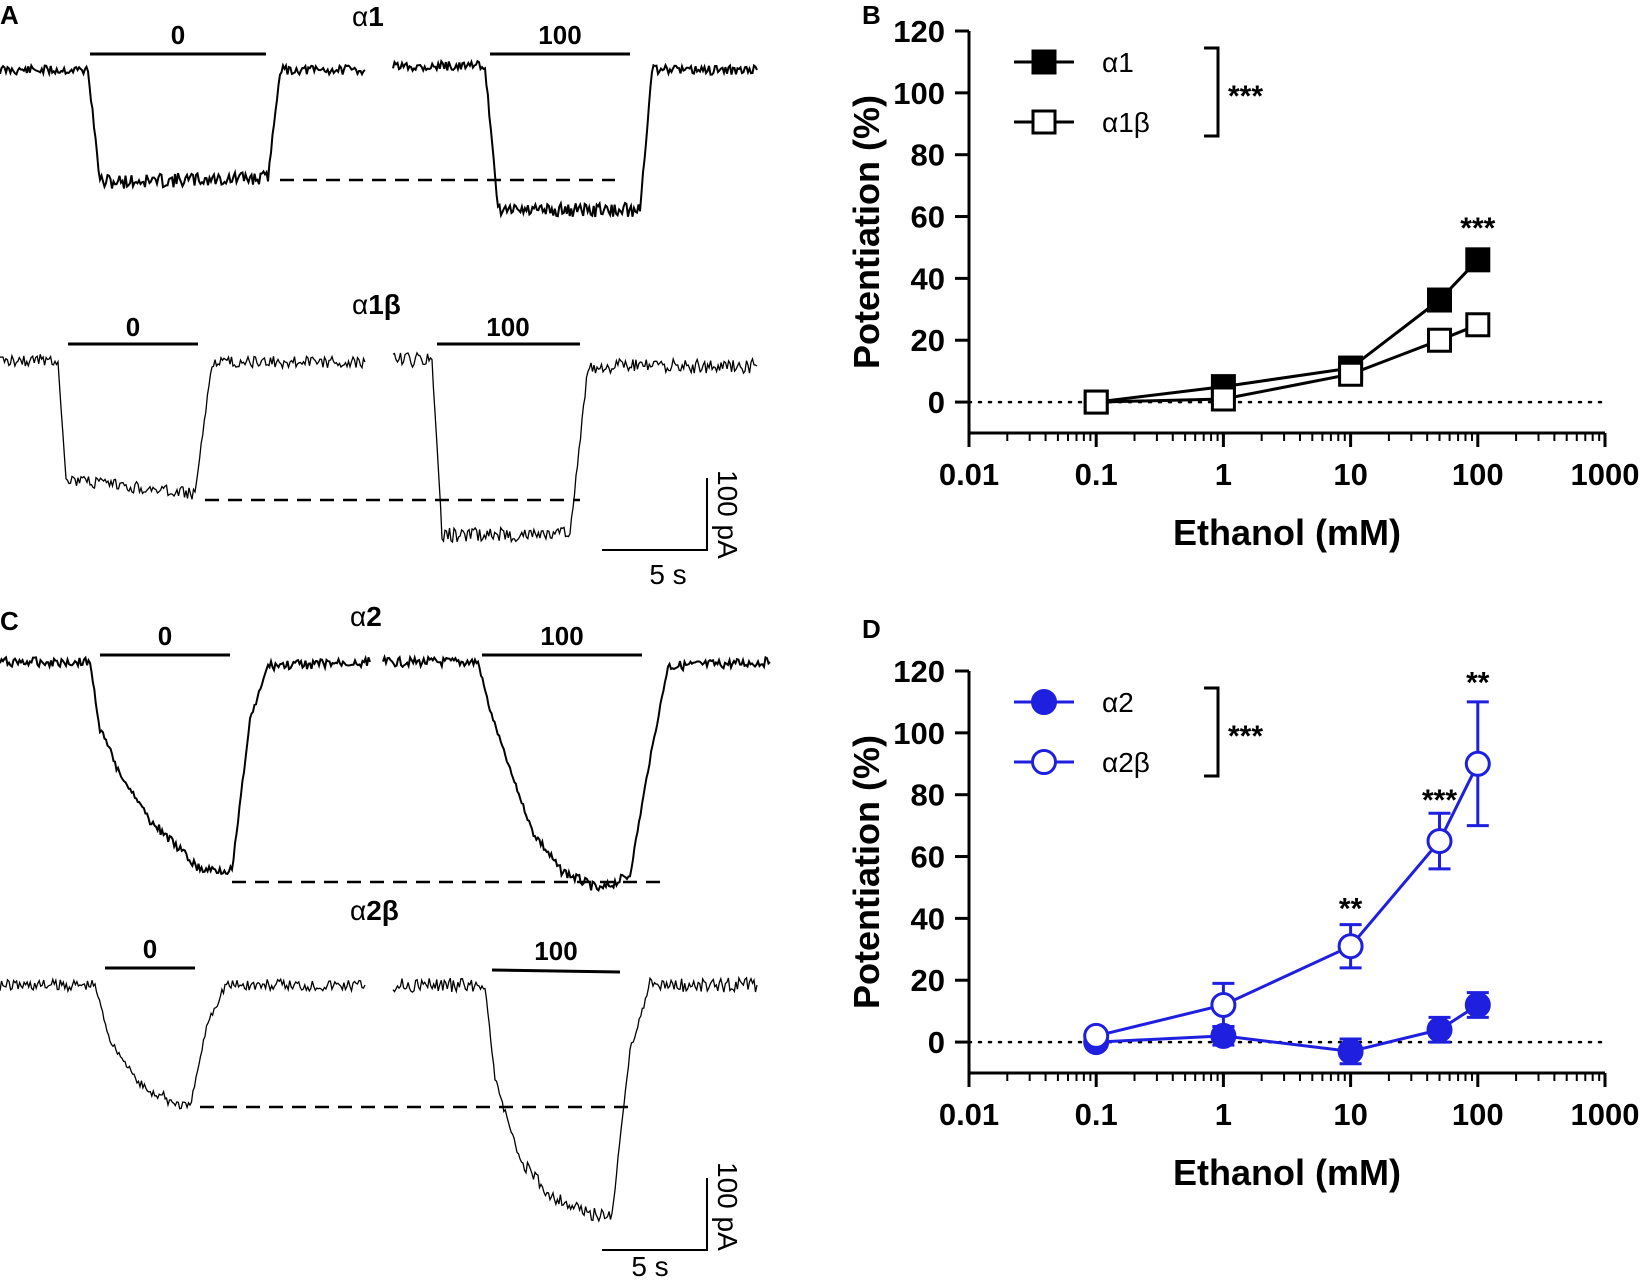 The image size is (1650, 1280). Describe the element at coordinates (871, 15) in the screenshot. I see `panel-letter-b: B` at that location.